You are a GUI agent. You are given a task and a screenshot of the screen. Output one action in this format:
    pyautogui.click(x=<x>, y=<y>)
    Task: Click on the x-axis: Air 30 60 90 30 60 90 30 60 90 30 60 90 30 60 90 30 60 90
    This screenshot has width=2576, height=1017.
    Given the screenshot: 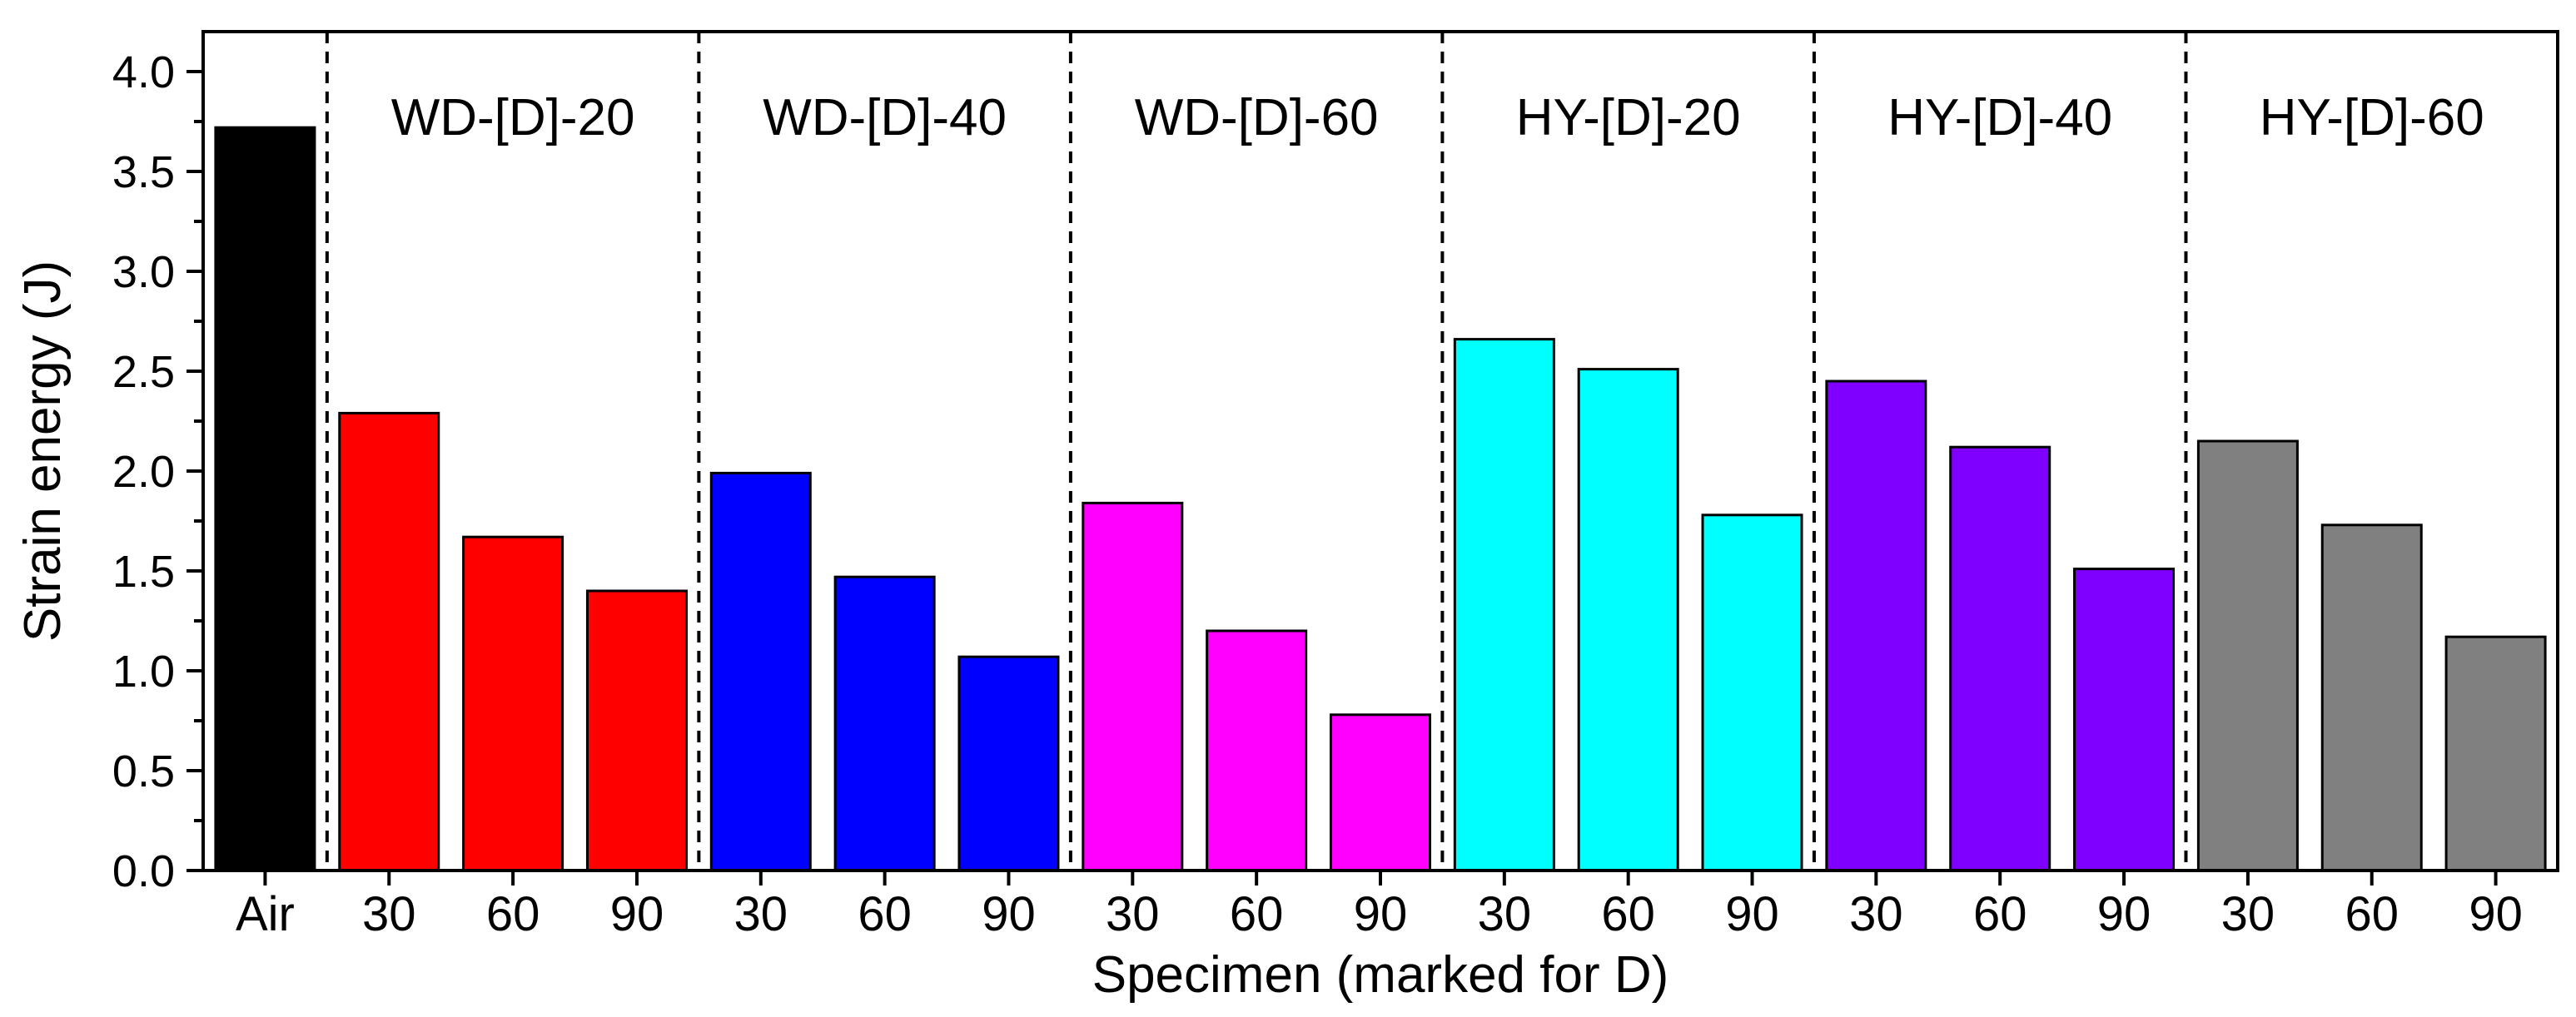 What is the action you would take?
    pyautogui.click(x=1379, y=906)
    